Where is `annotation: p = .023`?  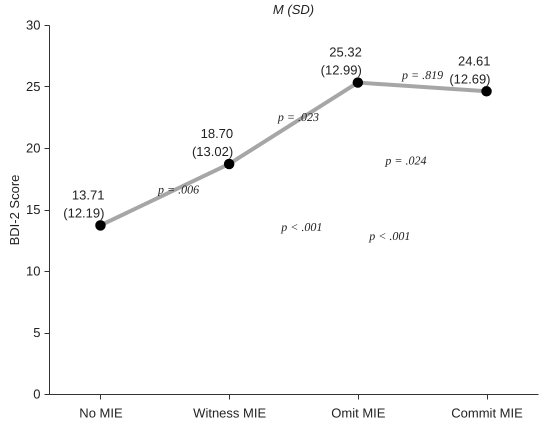 annotation: p = .023 is located at coordinates (297, 117).